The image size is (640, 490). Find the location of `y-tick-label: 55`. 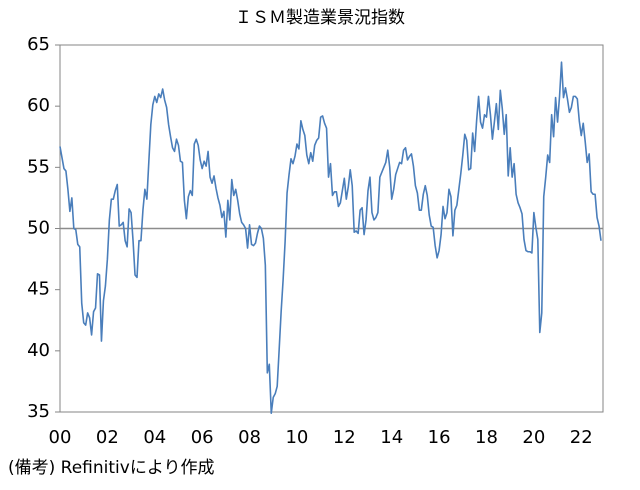

y-tick-label: 55 is located at coordinates (38, 166).